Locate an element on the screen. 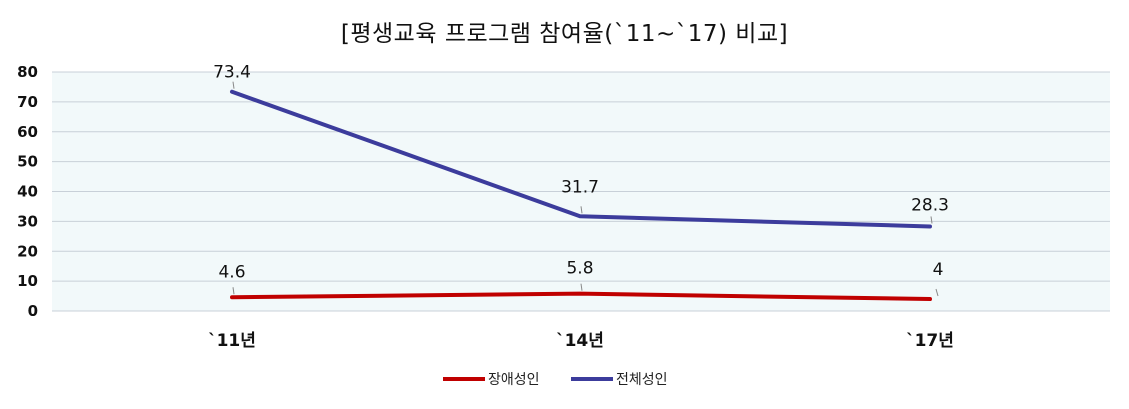 Image resolution: width=1129 pixels, height=409 pixels. legend-label: 전체성인 is located at coordinates (642, 380).